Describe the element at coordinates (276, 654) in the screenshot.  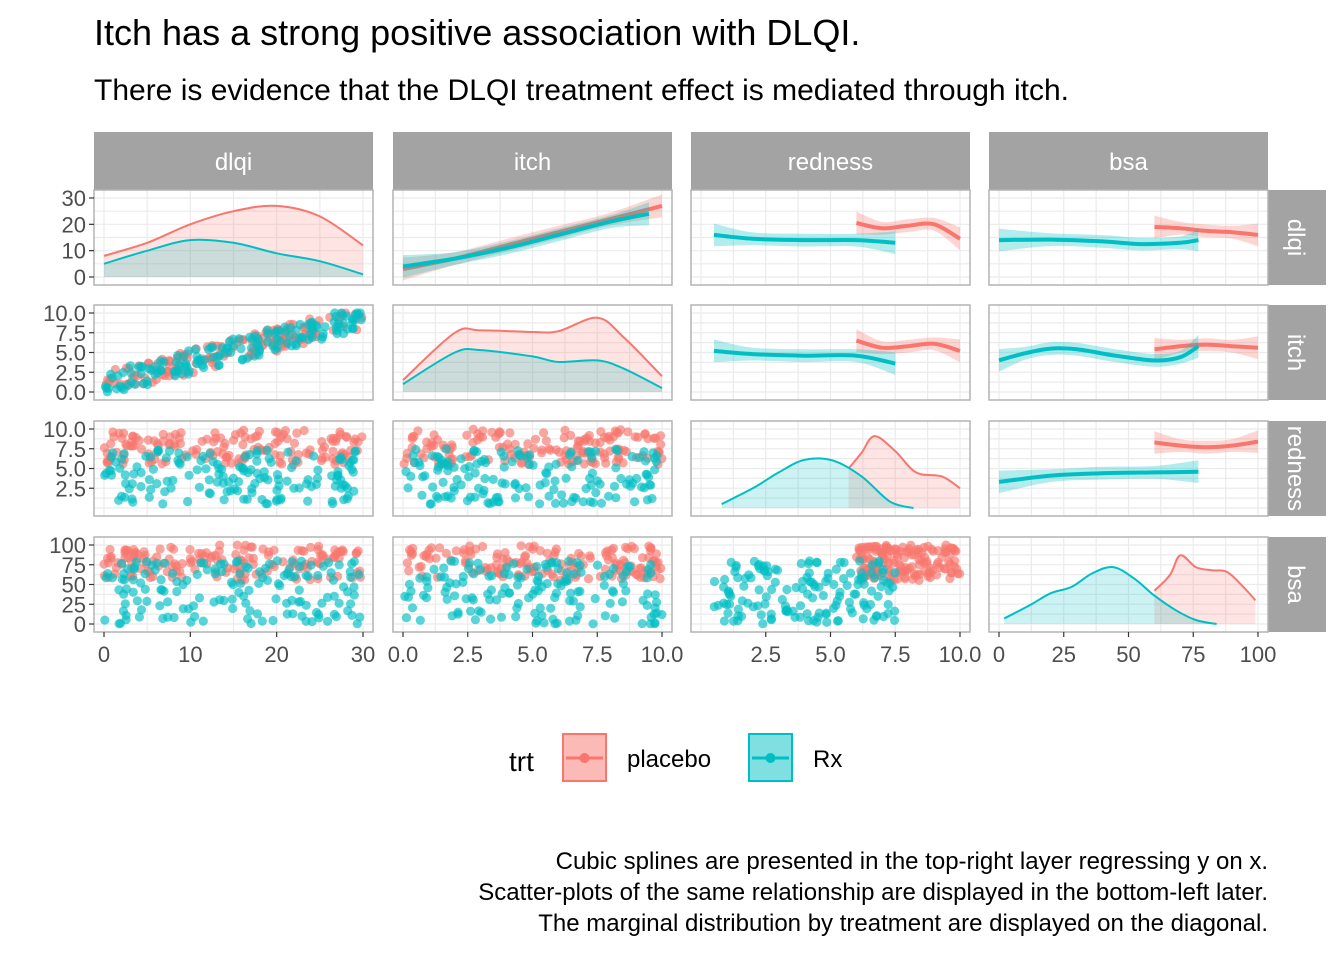
I see `x-tick-label: 20` at that location.